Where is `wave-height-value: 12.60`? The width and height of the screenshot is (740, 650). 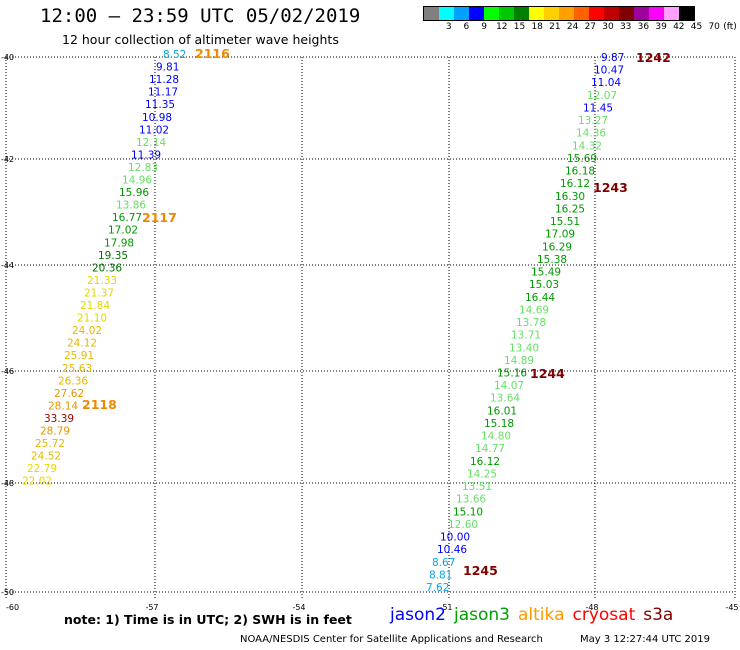
wave-height-value: 12.60 is located at coordinates (463, 525).